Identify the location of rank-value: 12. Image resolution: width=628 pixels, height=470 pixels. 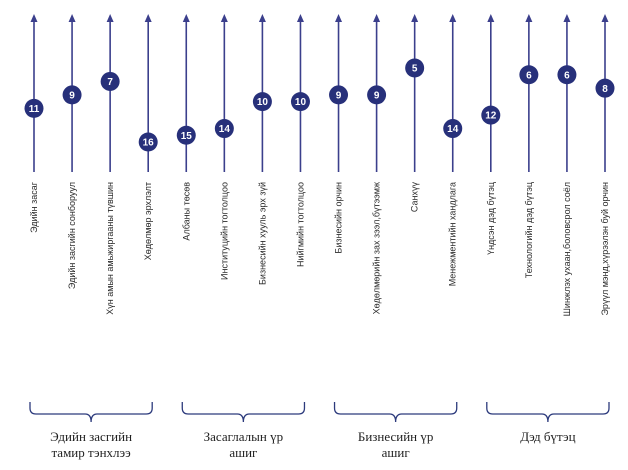
(491, 116).